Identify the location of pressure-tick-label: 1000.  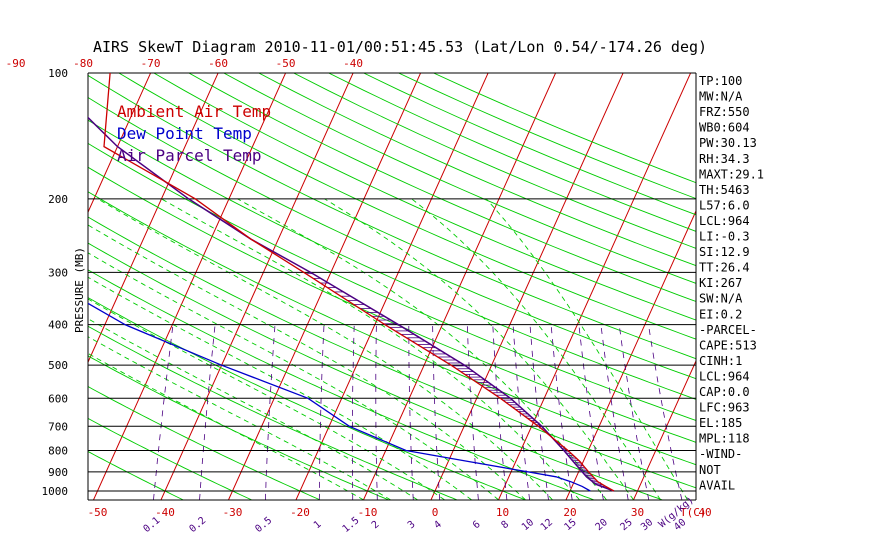
(55, 491).